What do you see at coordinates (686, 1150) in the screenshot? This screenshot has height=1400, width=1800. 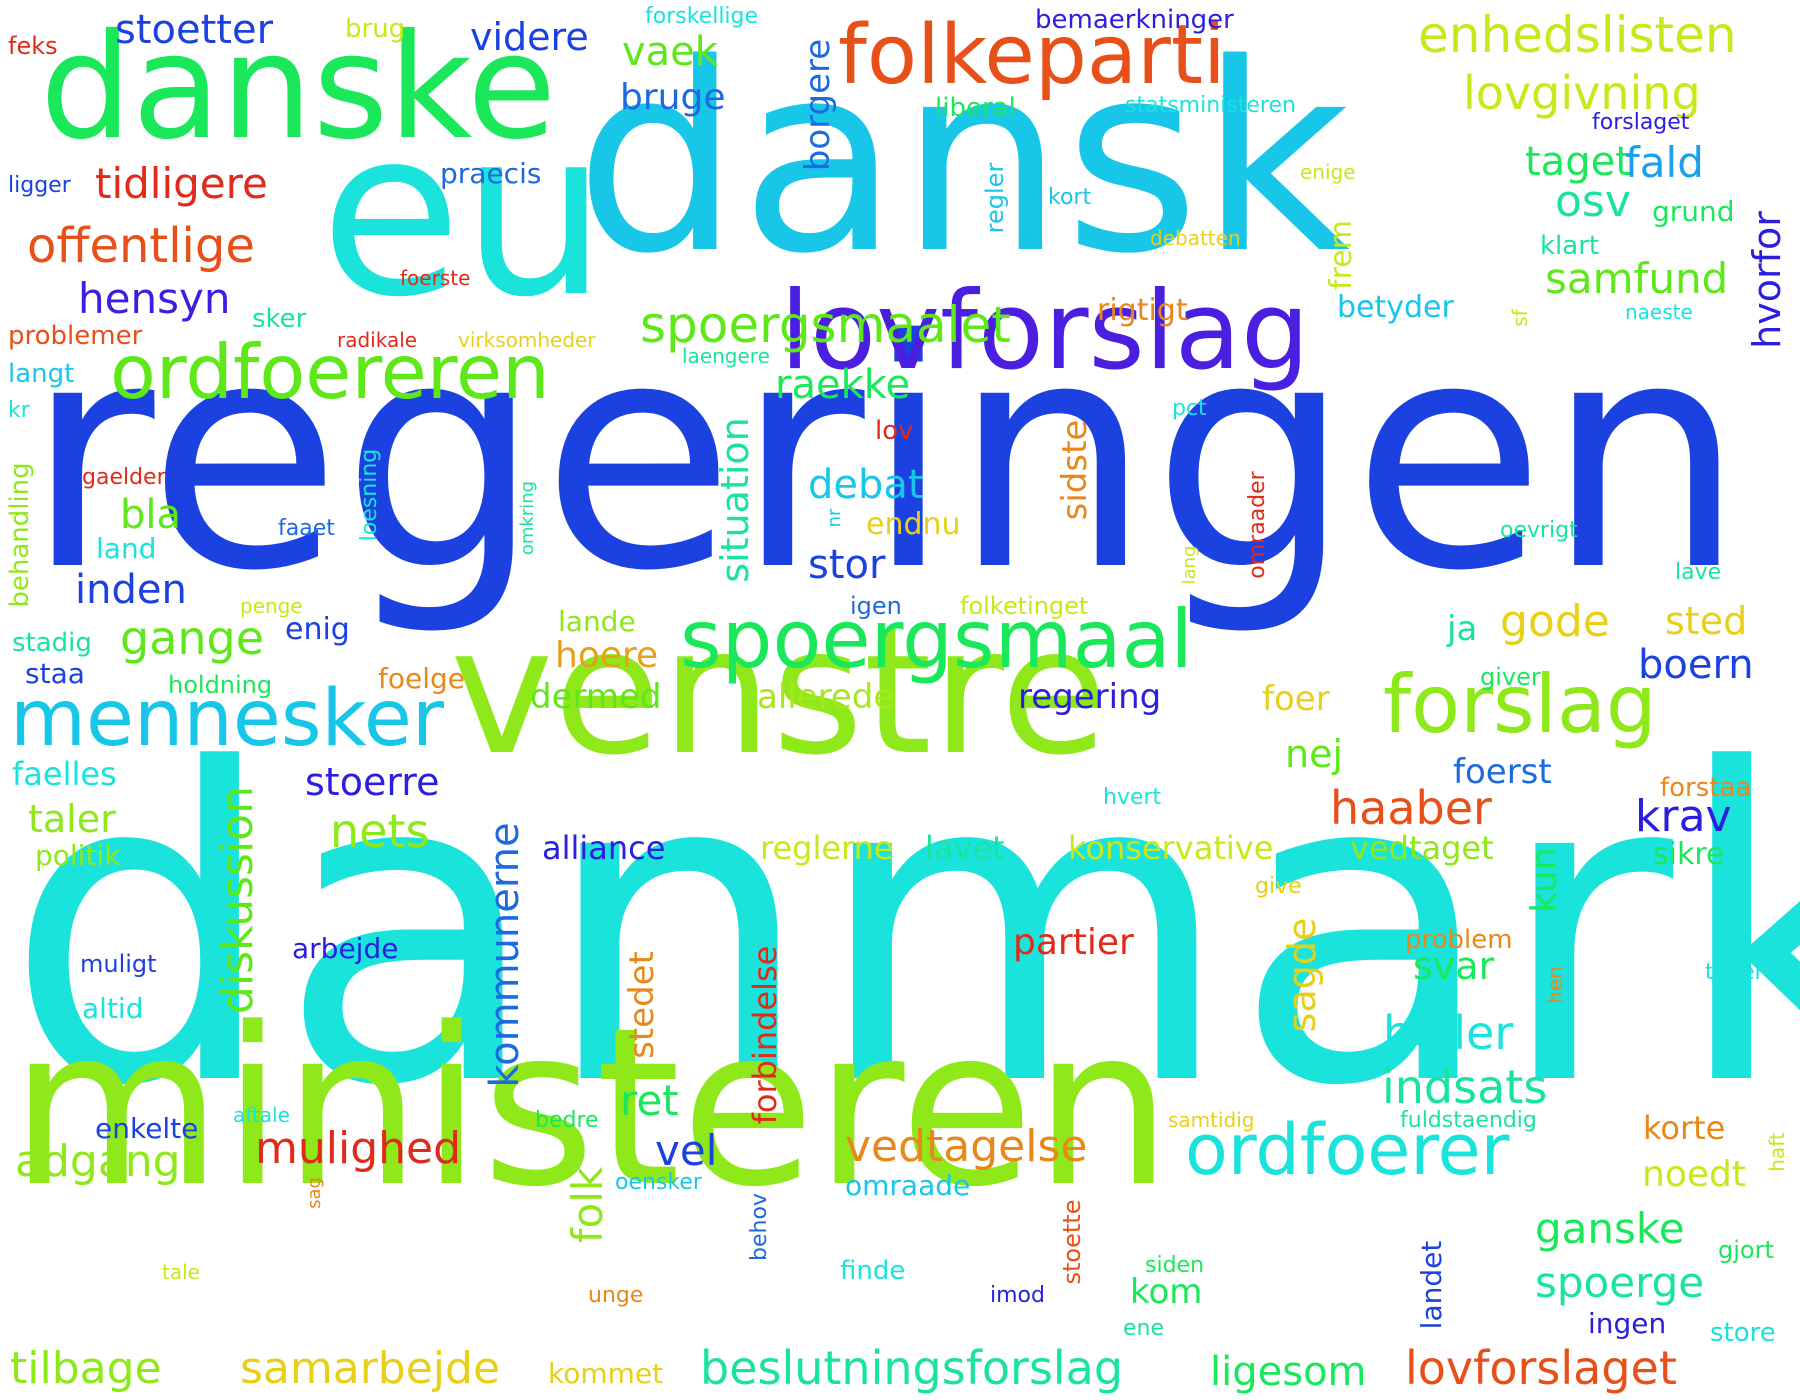 I see `word-vel: vel` at bounding box center [686, 1150].